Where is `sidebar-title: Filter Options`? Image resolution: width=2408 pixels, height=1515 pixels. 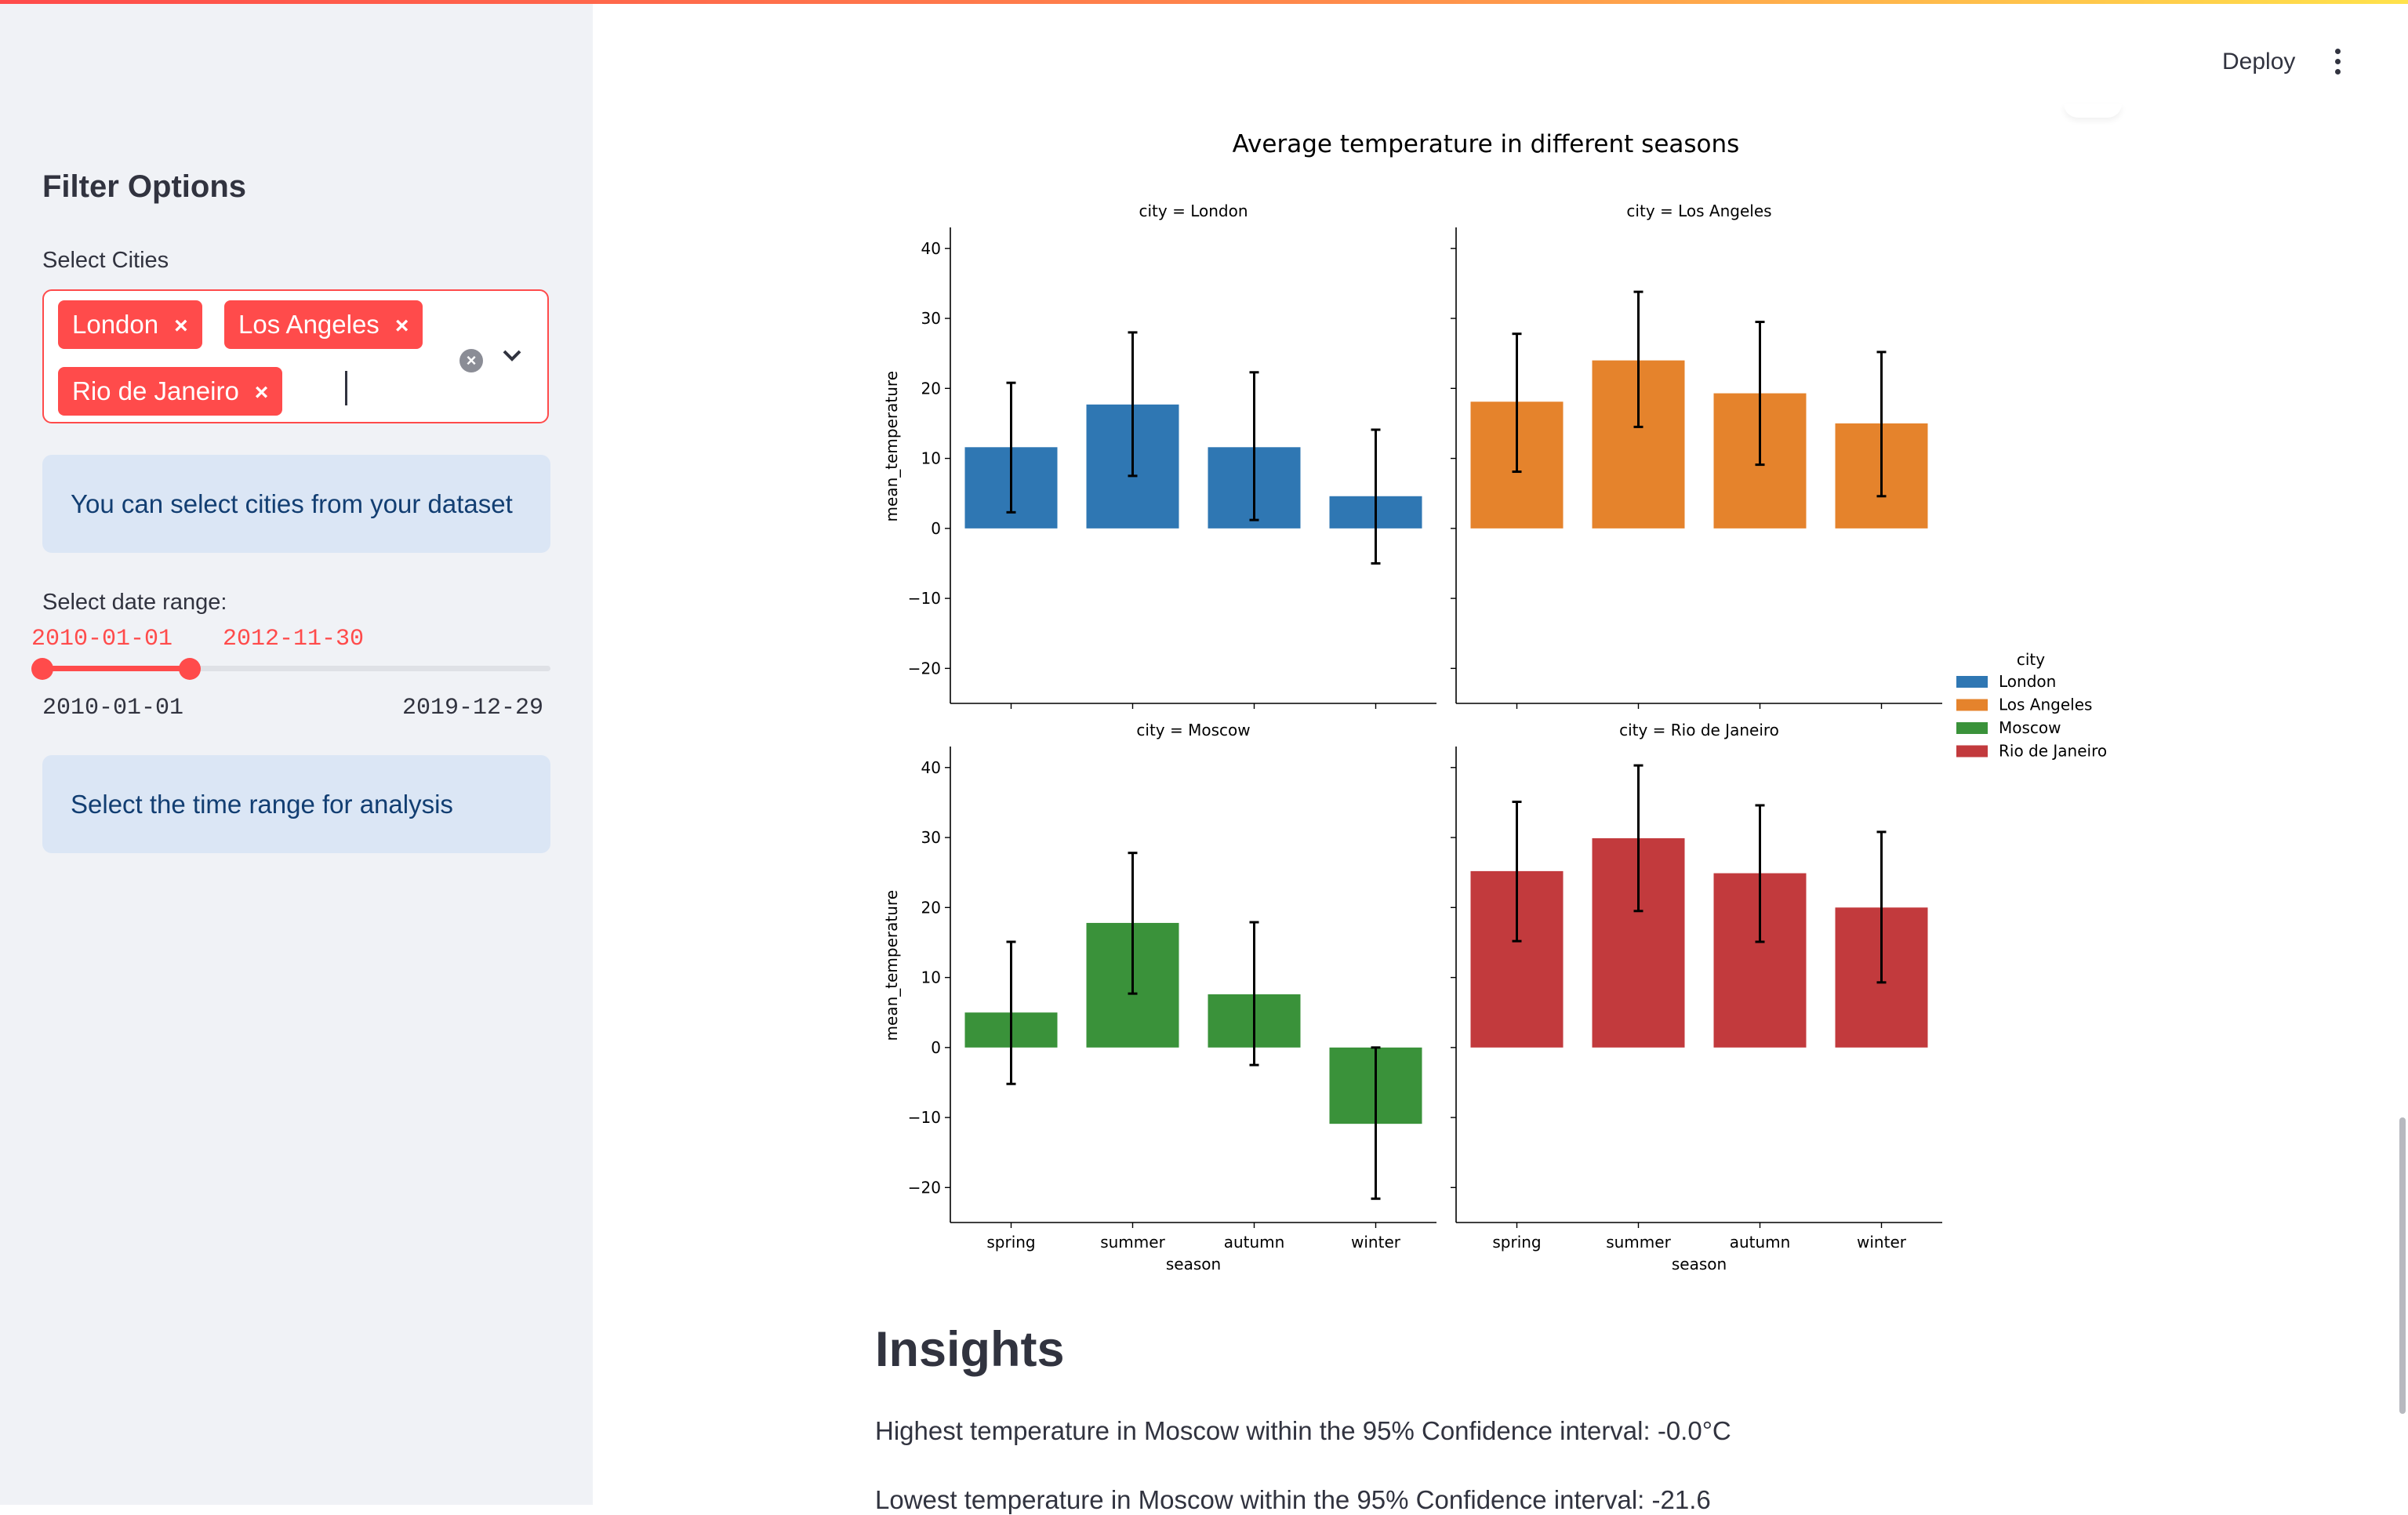 sidebar-title: Filter Options is located at coordinates (144, 187).